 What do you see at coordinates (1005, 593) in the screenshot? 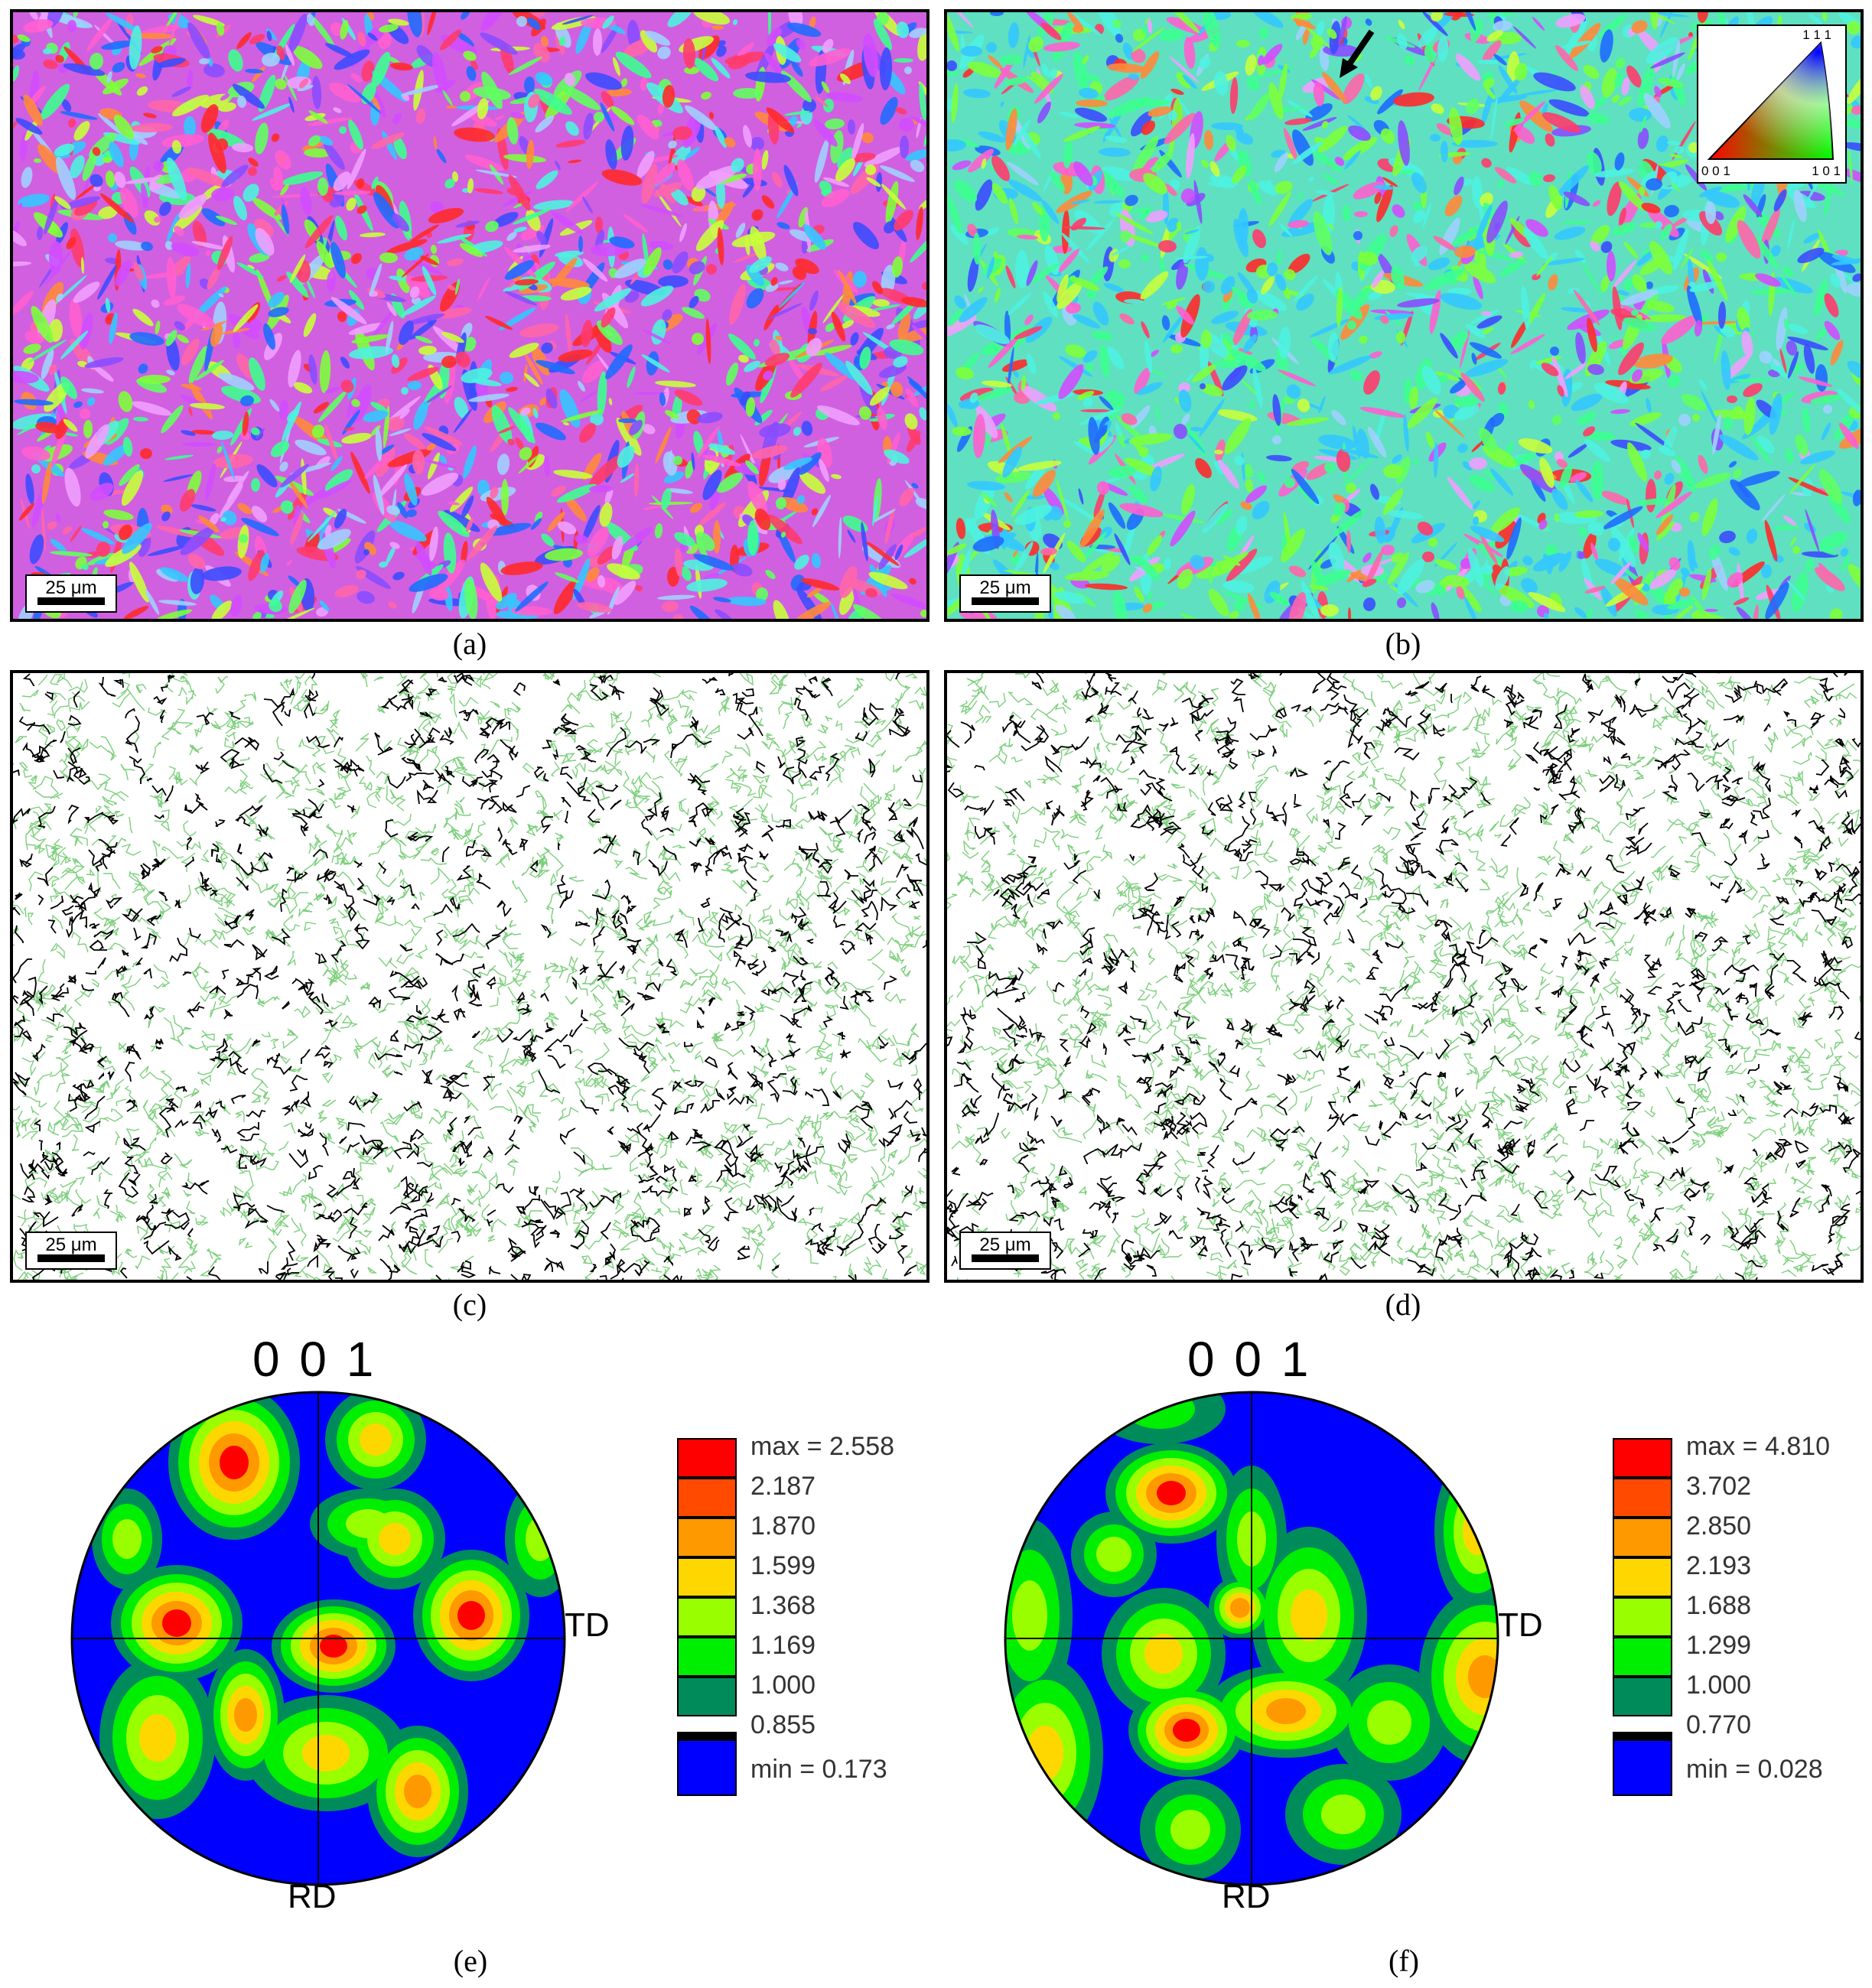
I see `scale-bar-b: 25 μm` at bounding box center [1005, 593].